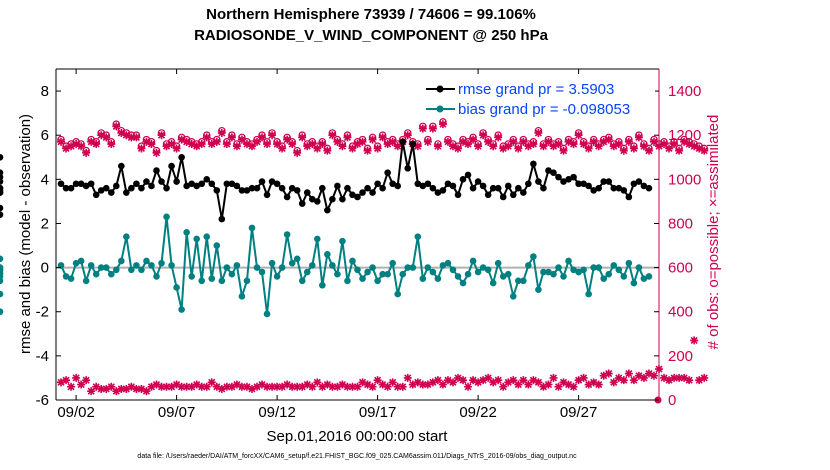 Image resolution: width=830 pixels, height=470 pixels. Describe the element at coordinates (378, 412) in the screenshot. I see `x-tick-label: 09/17` at that location.